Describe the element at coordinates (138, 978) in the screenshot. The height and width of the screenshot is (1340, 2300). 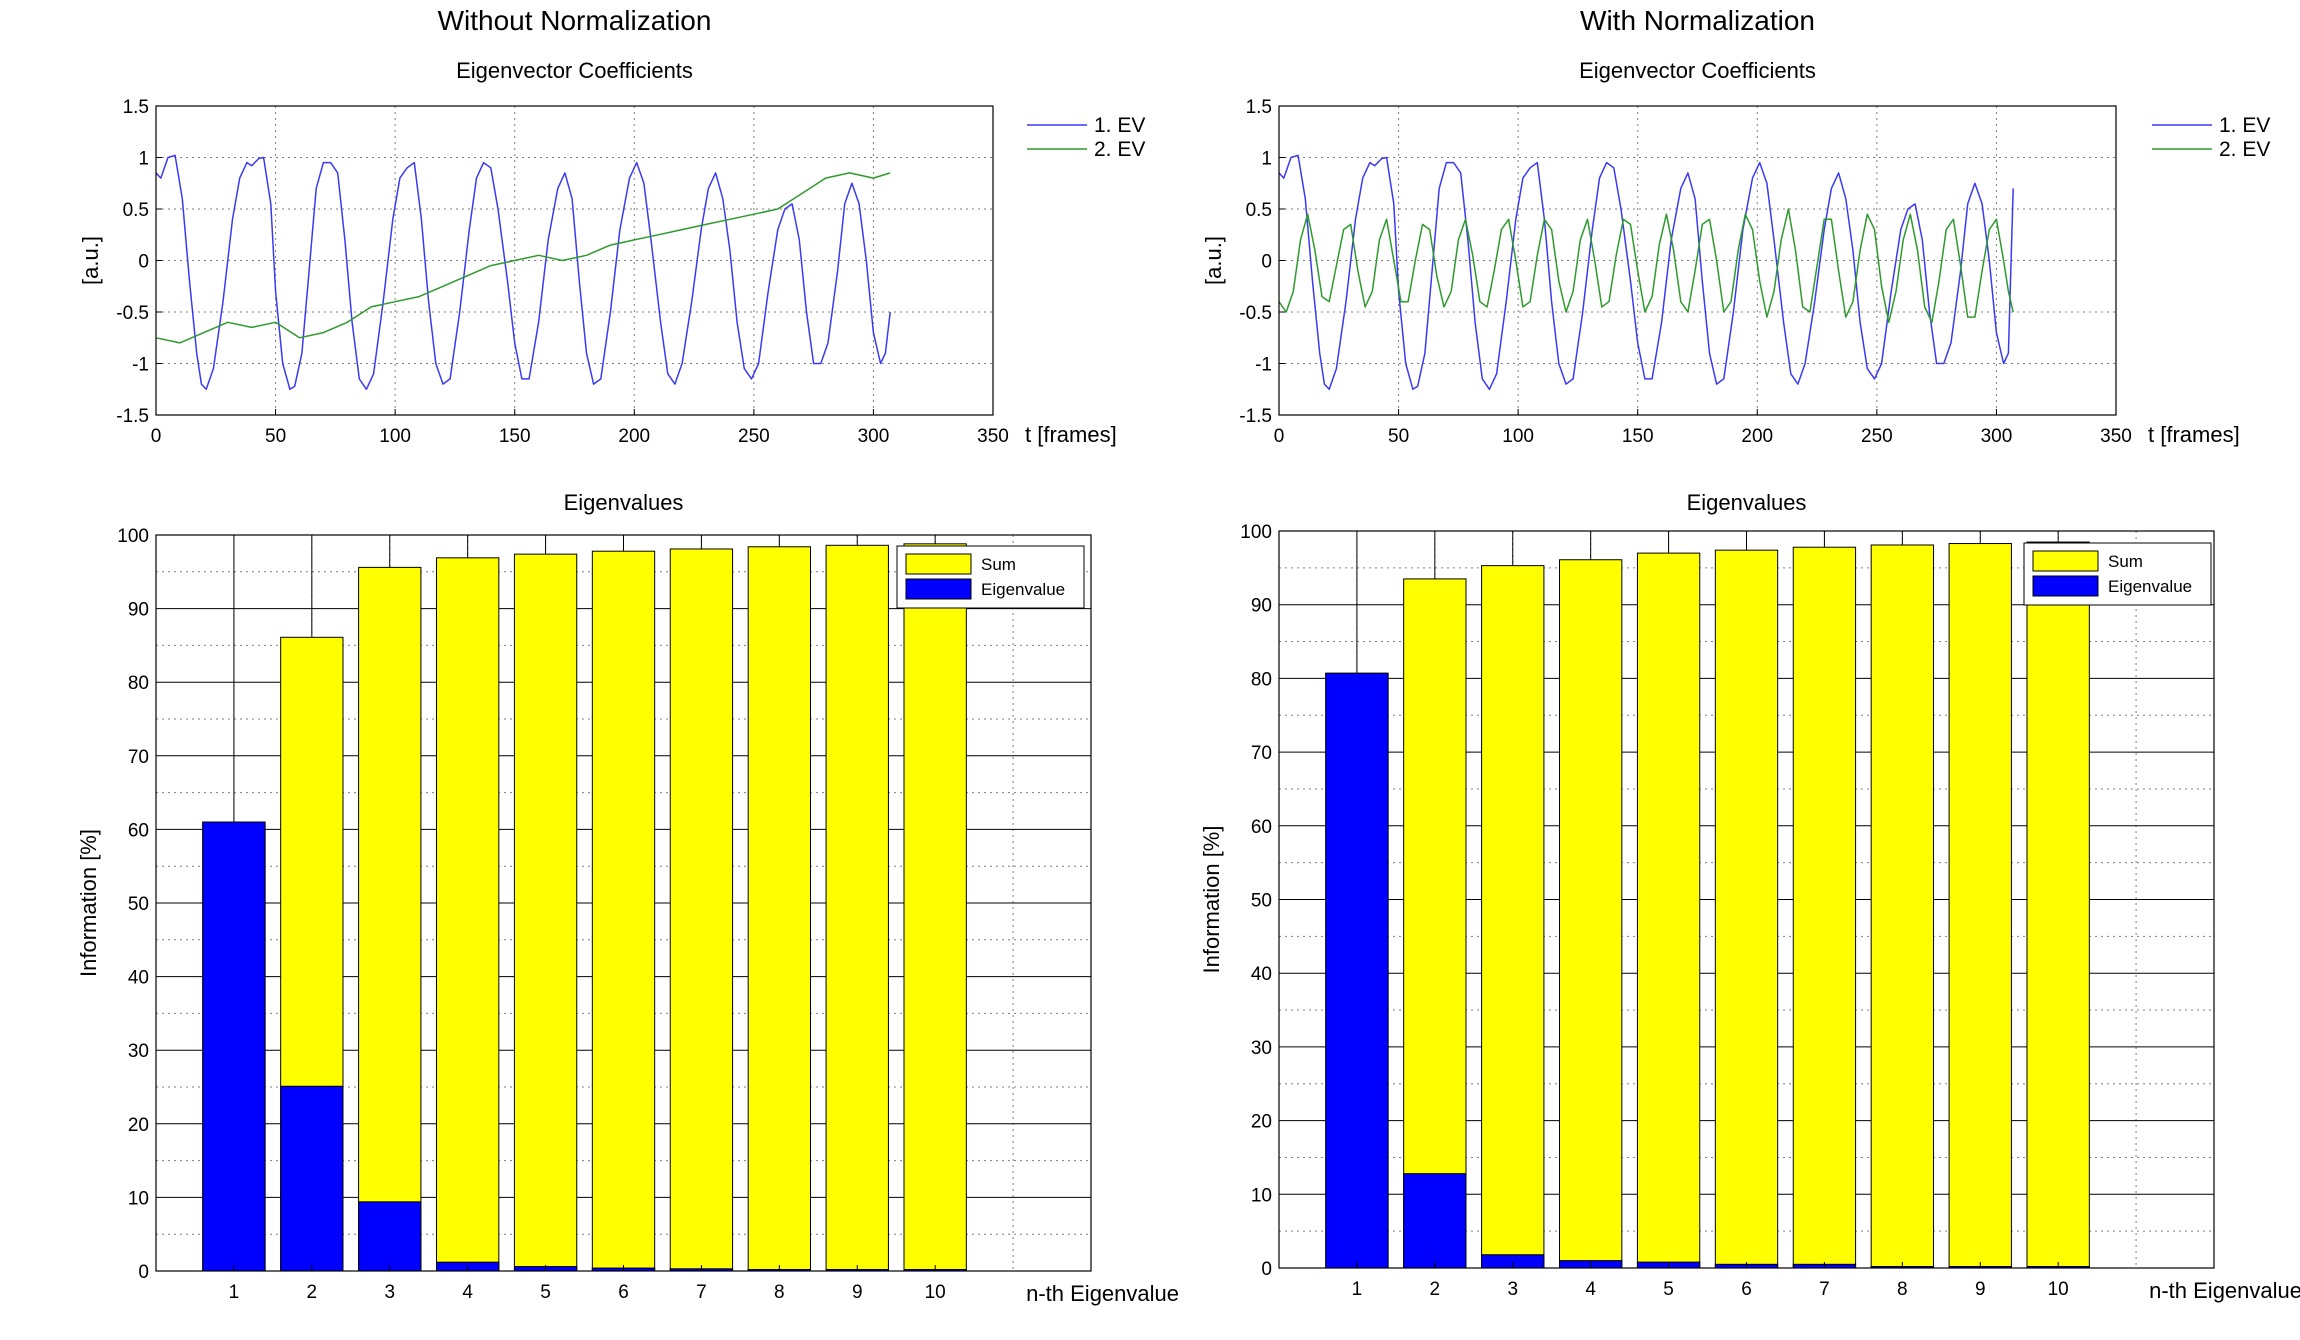
I see `y-tick-label: 40` at that location.